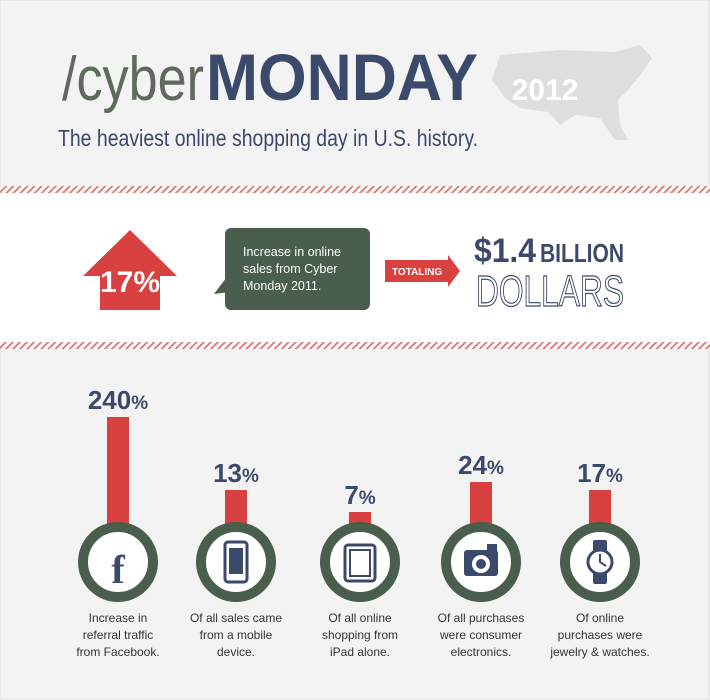 The width and height of the screenshot is (710, 700). I want to click on icon-phone-screen, so click(236, 561).